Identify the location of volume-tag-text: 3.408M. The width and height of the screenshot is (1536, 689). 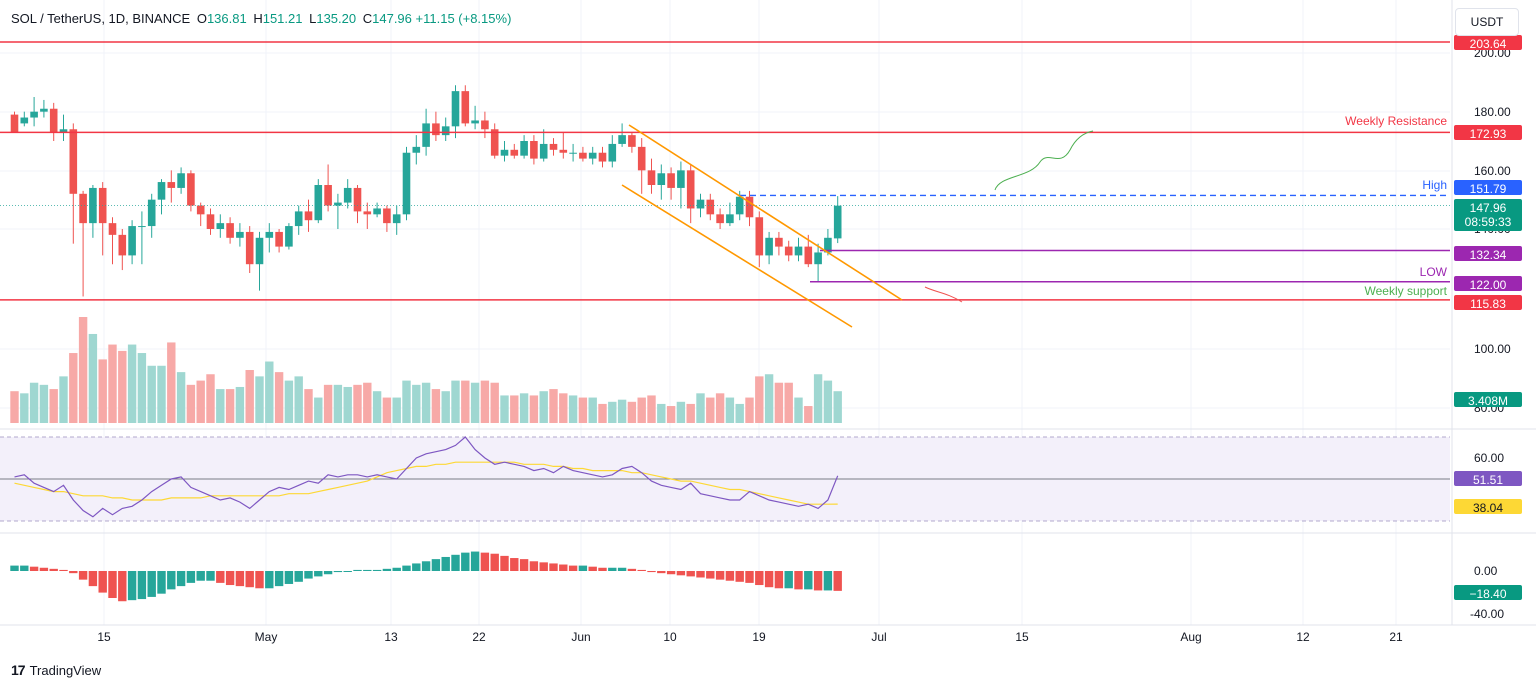
(1488, 401).